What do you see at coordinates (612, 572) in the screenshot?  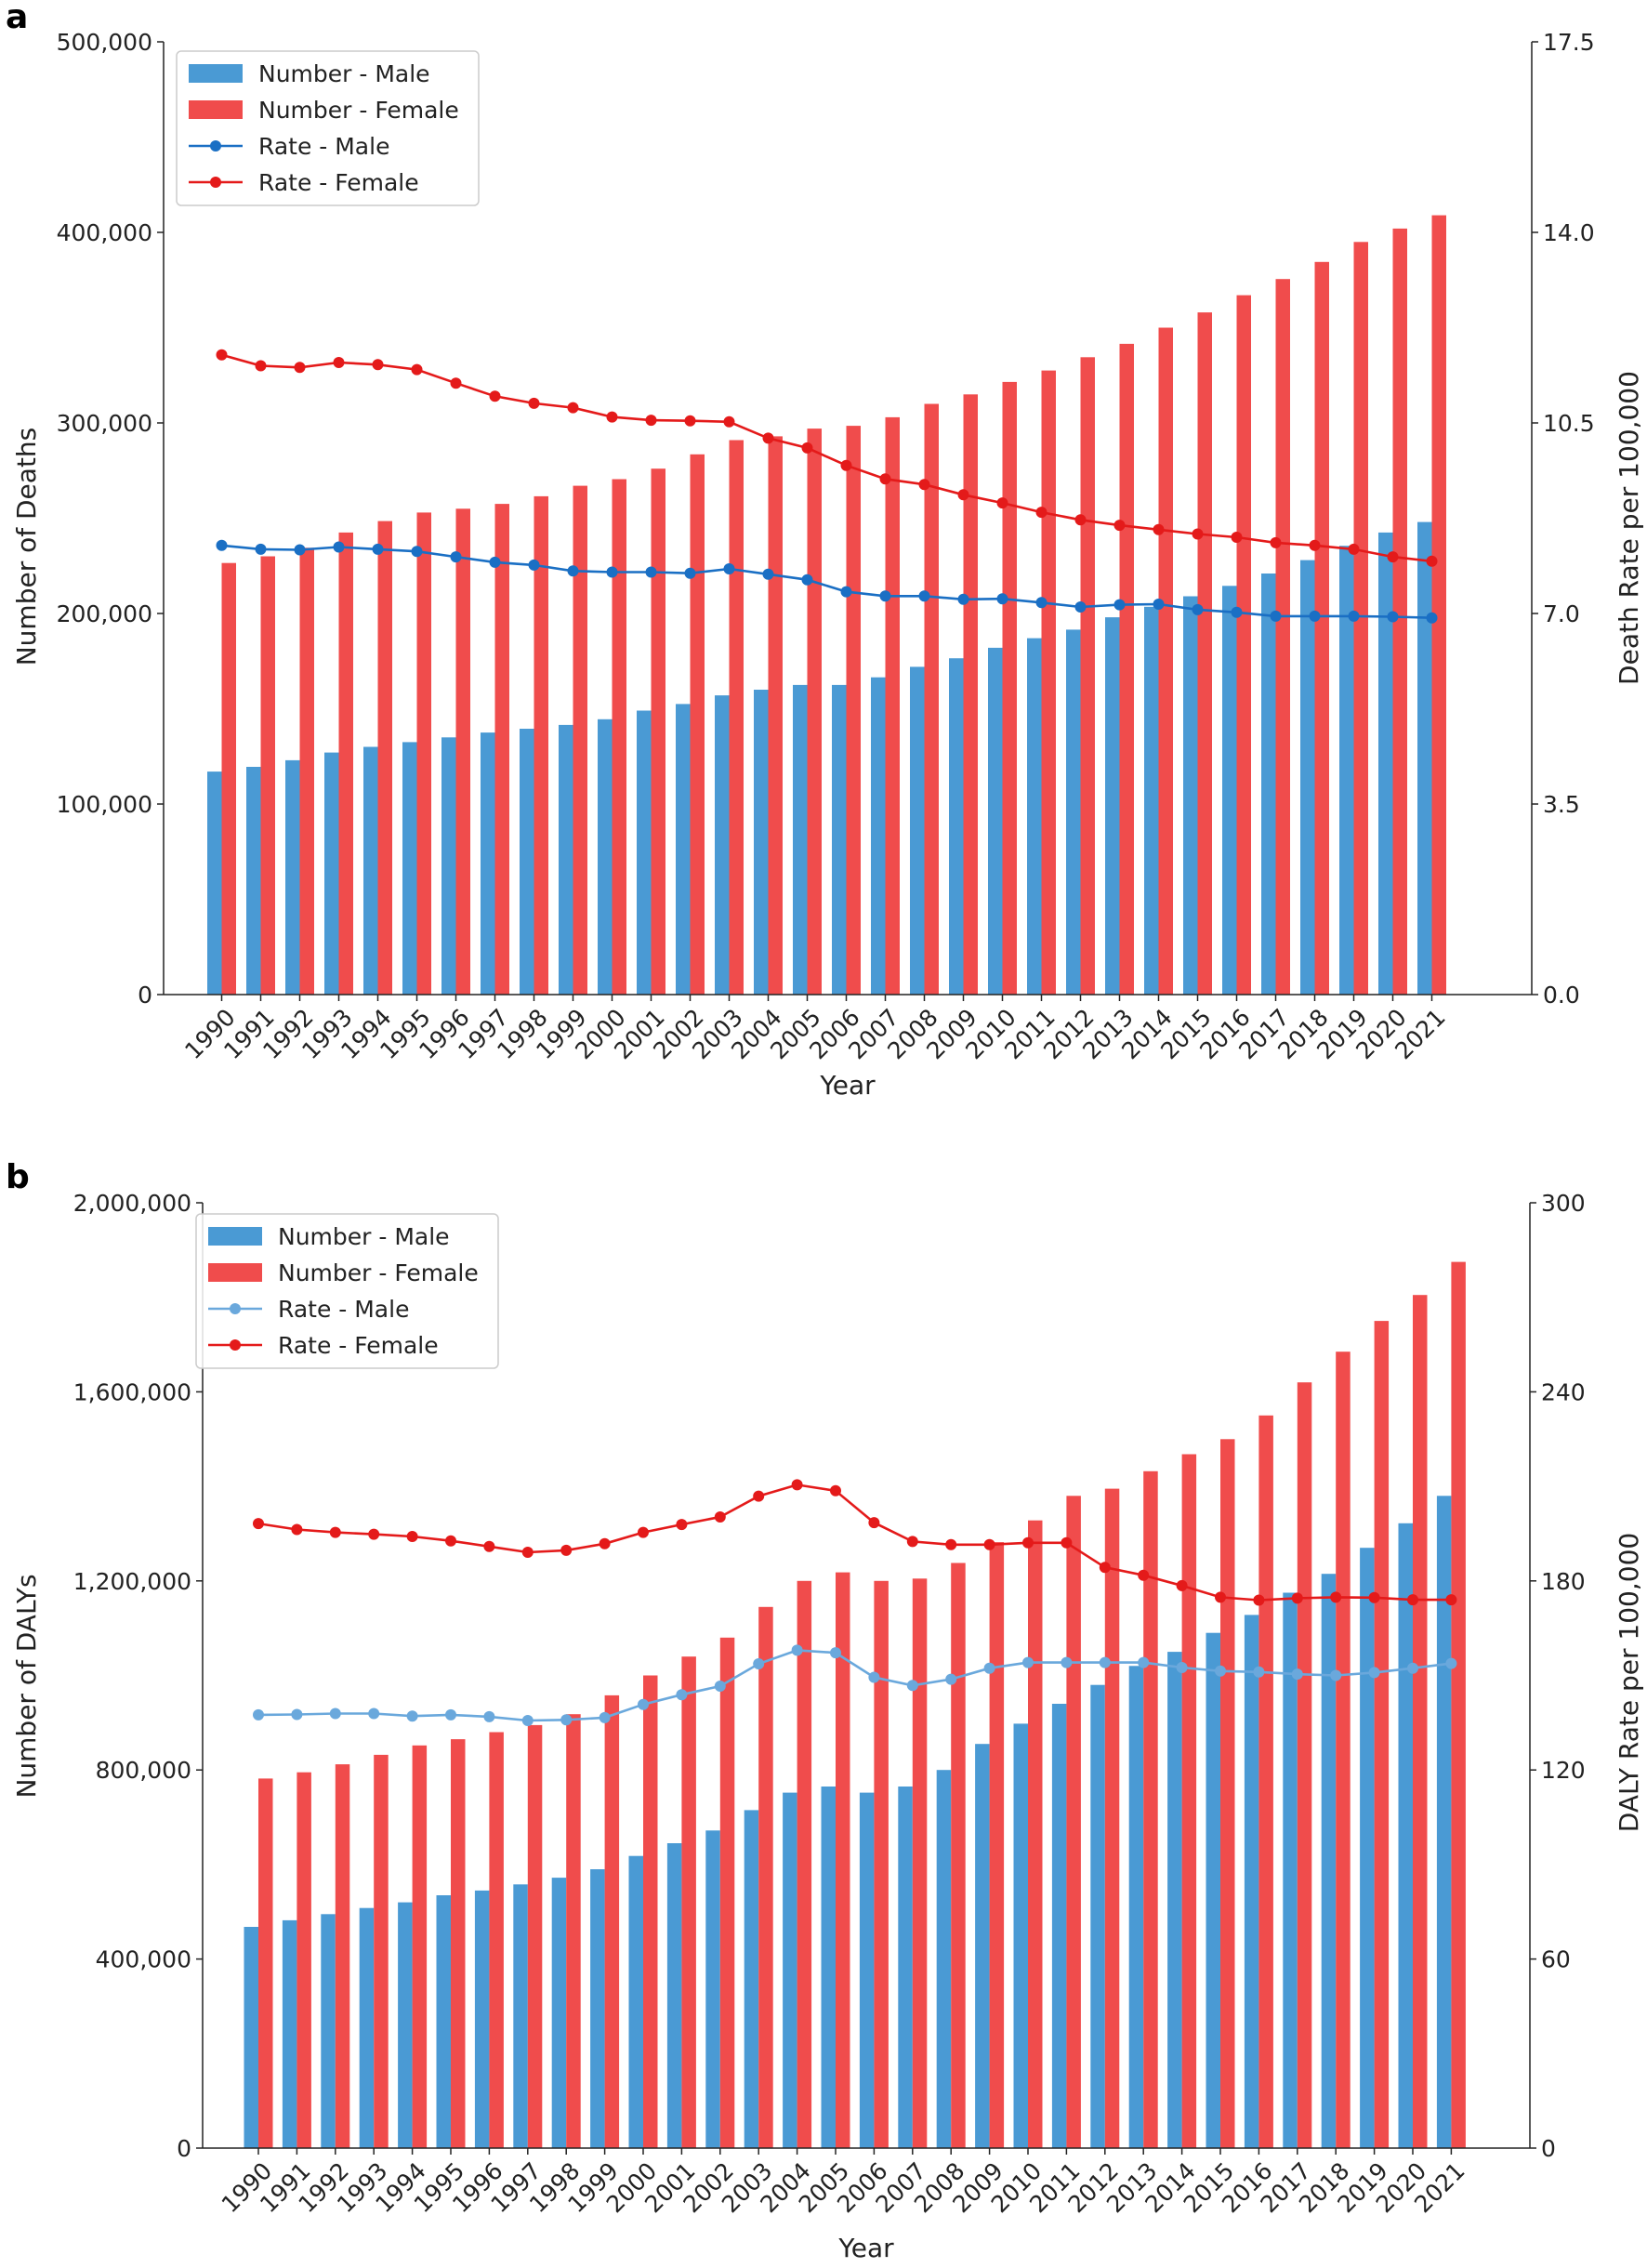 I see `panel-a-rate-male-point-2000` at bounding box center [612, 572].